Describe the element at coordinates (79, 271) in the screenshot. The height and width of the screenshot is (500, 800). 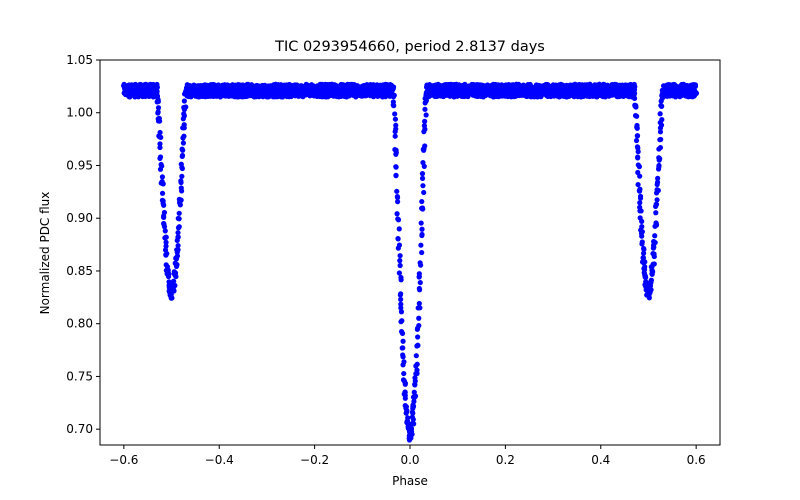
I see `y-tick-label: 0.85` at that location.